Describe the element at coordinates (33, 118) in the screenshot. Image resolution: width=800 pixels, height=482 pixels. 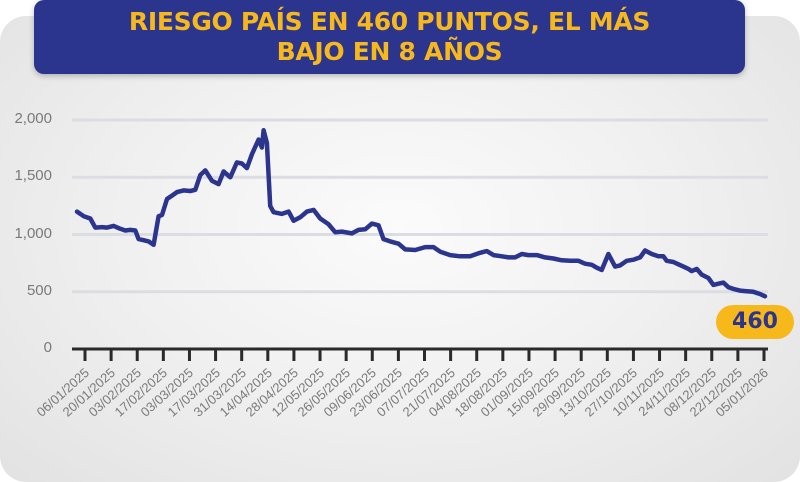
I see `y-tick-label: 2,000` at that location.